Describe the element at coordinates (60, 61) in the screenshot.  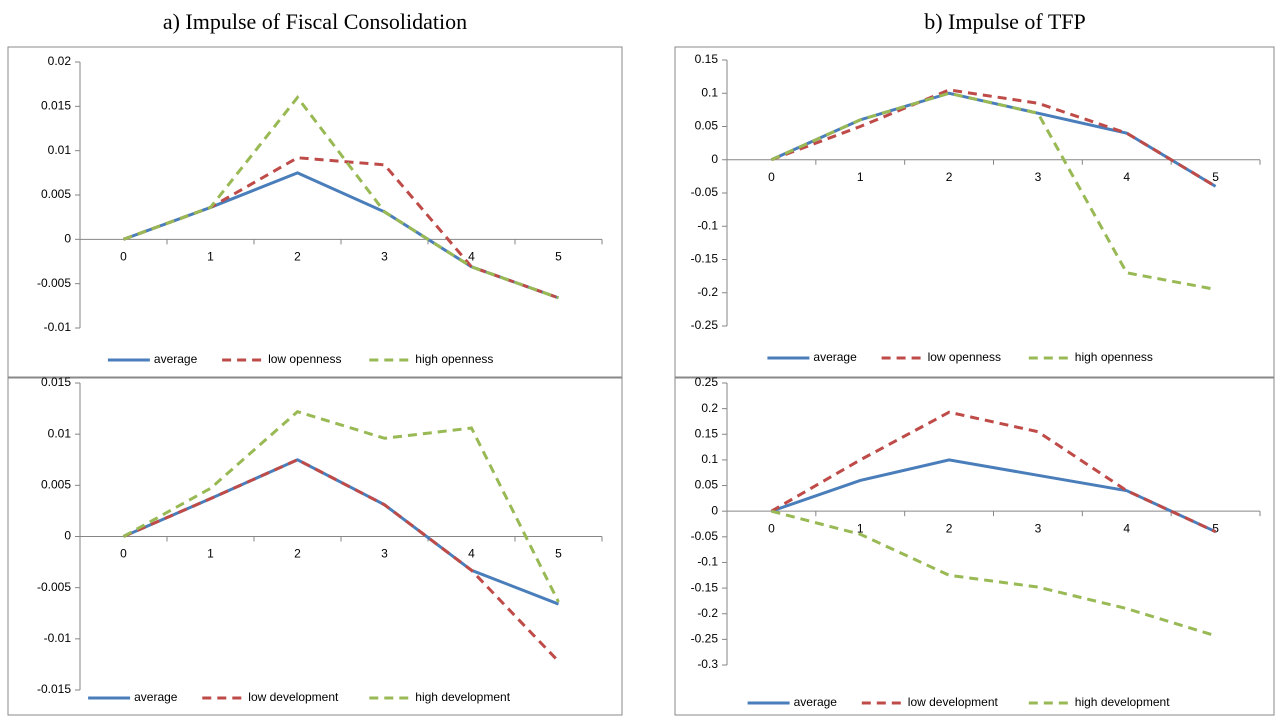
I see `y-tick-label: 0.02` at that location.